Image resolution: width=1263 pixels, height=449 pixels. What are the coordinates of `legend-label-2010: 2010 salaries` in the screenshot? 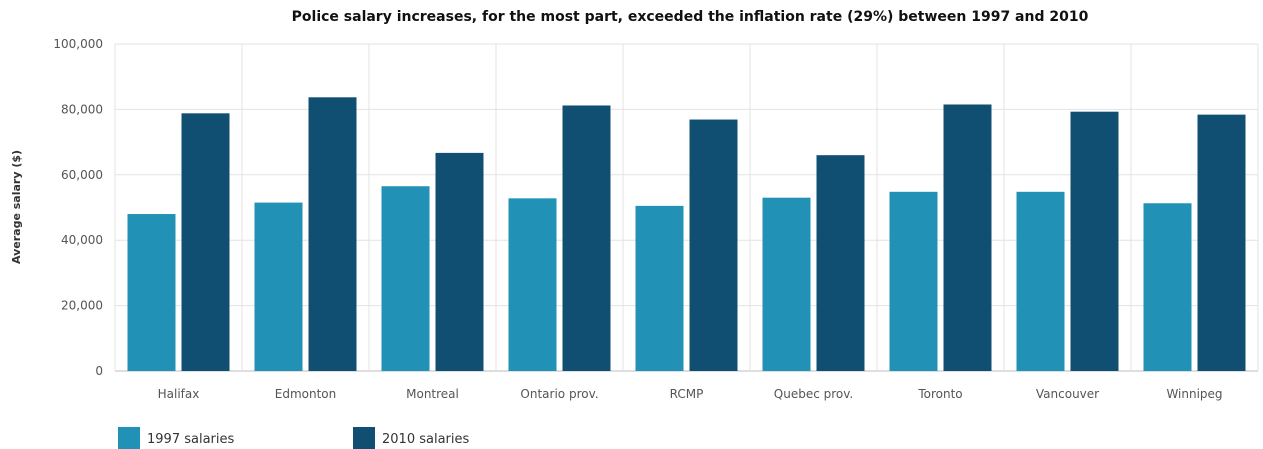 It's located at (425, 439).